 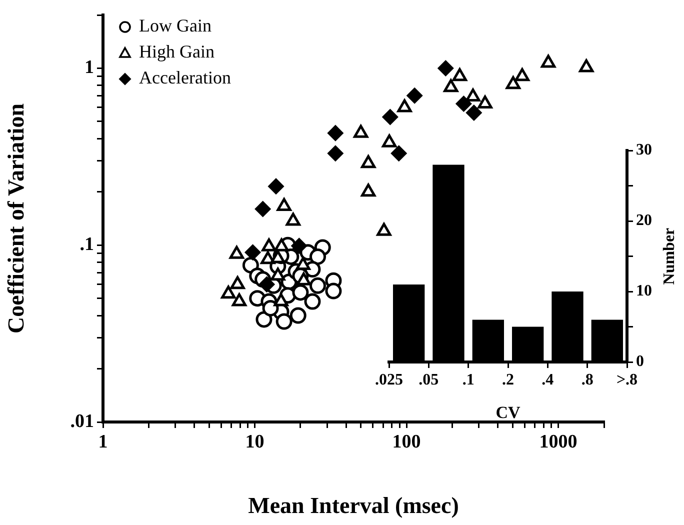 I want to click on x-tick-label: .4, so click(x=548, y=380).